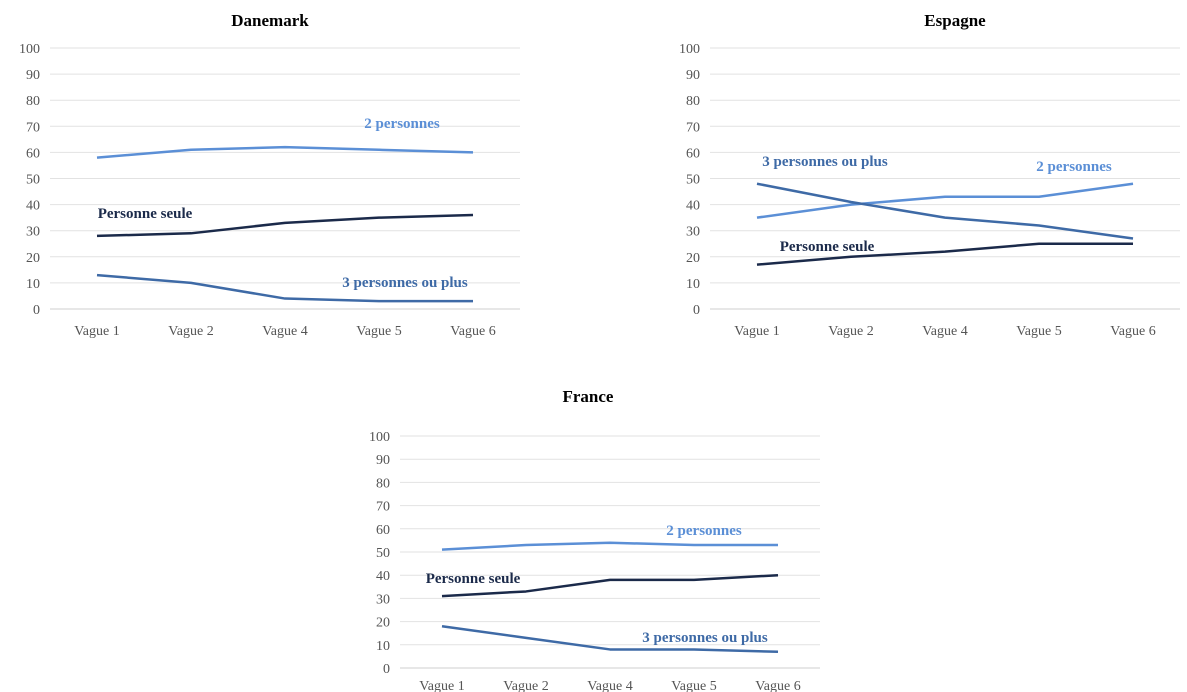 The width and height of the screenshot is (1187, 692). Describe the element at coordinates (588, 396) in the screenshot. I see `chart-title: France` at that location.